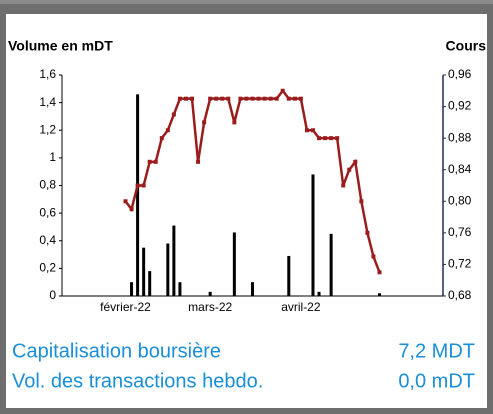 The width and height of the screenshot is (493, 414). Describe the element at coordinates (47, 102) in the screenshot. I see `y-tick-label: 1,4` at that location.